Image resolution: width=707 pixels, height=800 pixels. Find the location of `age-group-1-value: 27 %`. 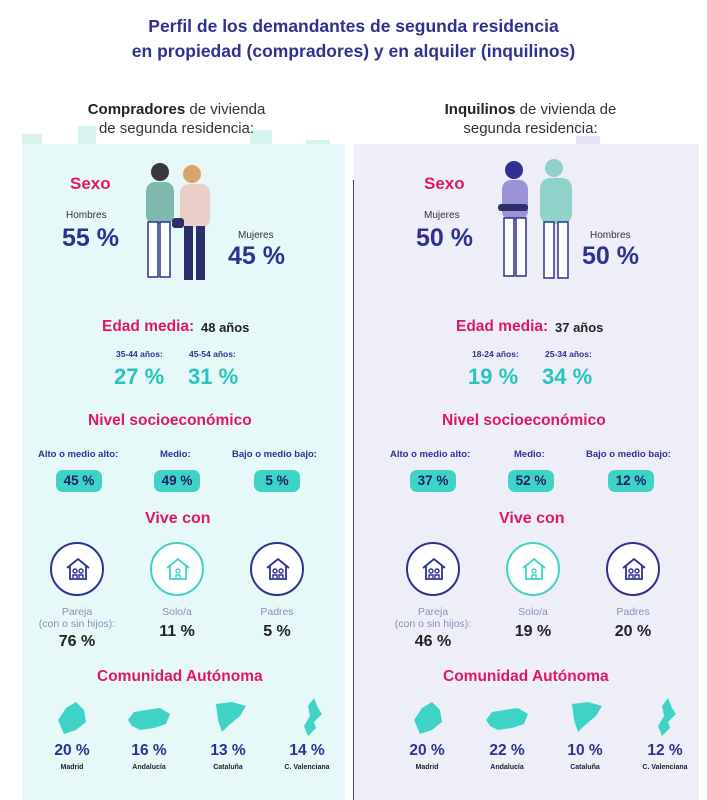

age-group-1-value: 27 % is located at coordinates (139, 376).